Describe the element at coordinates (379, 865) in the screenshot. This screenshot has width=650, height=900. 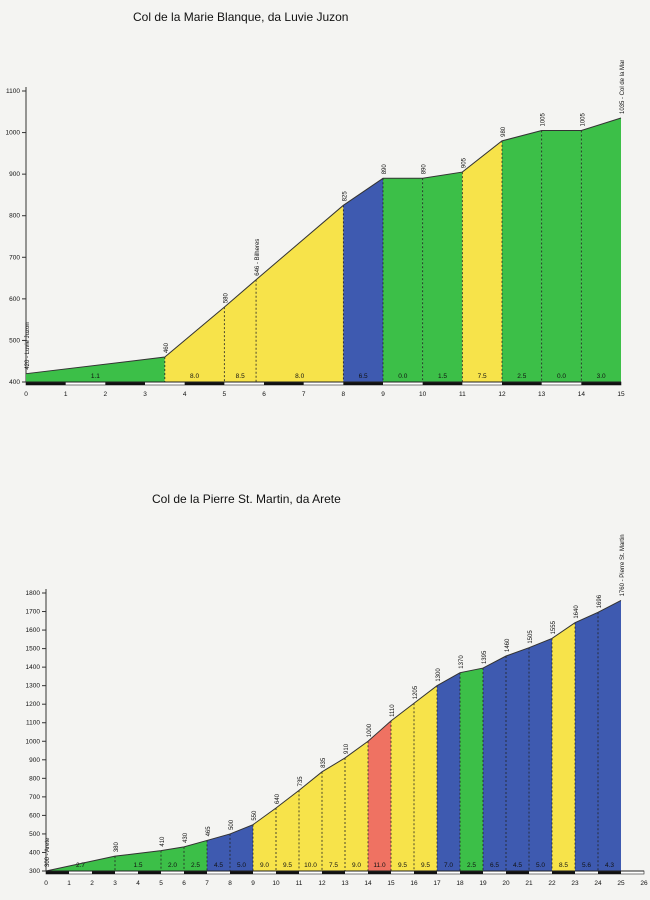
I see `gradient-label: 11.0` at that location.